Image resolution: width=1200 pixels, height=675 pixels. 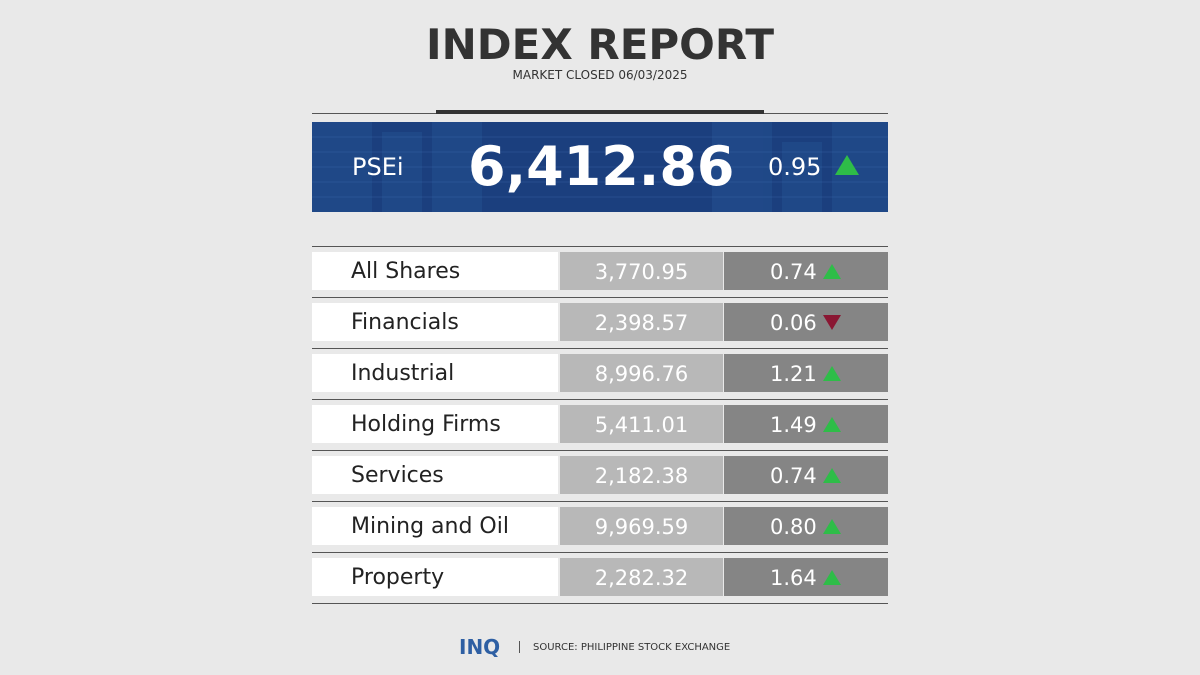 I want to click on table-row: Holding Firms 5,411.01 1.49, so click(x=600, y=424).